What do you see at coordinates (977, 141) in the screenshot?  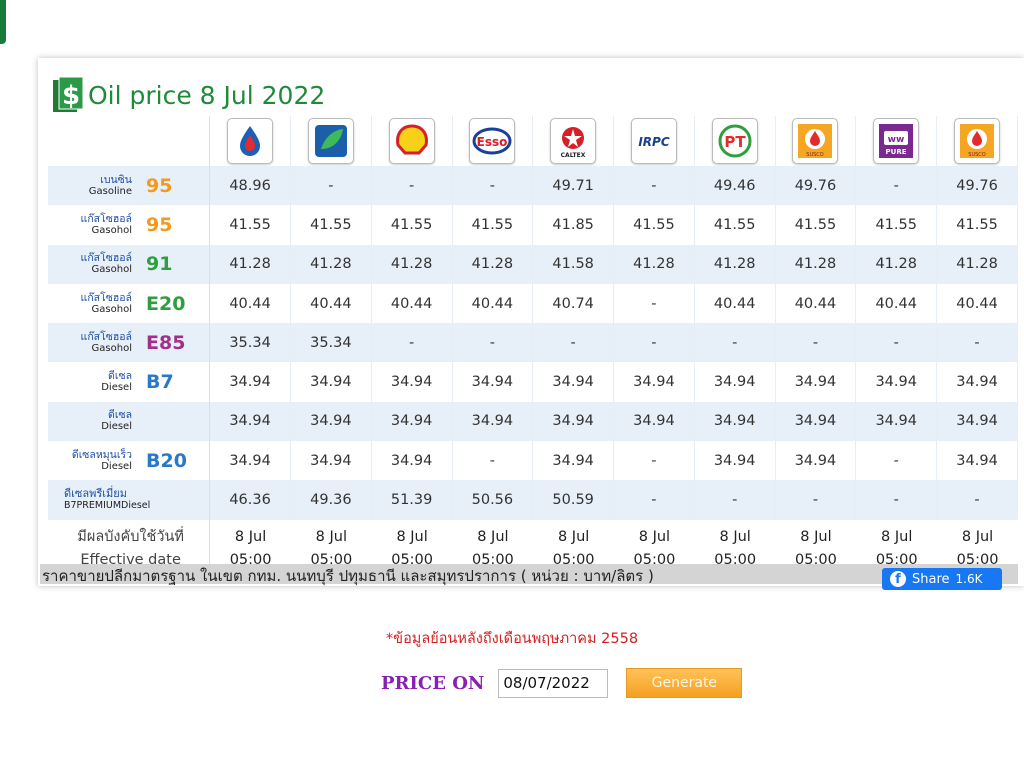 I see `susco-dealers-logo-icon: SUSCO` at bounding box center [977, 141].